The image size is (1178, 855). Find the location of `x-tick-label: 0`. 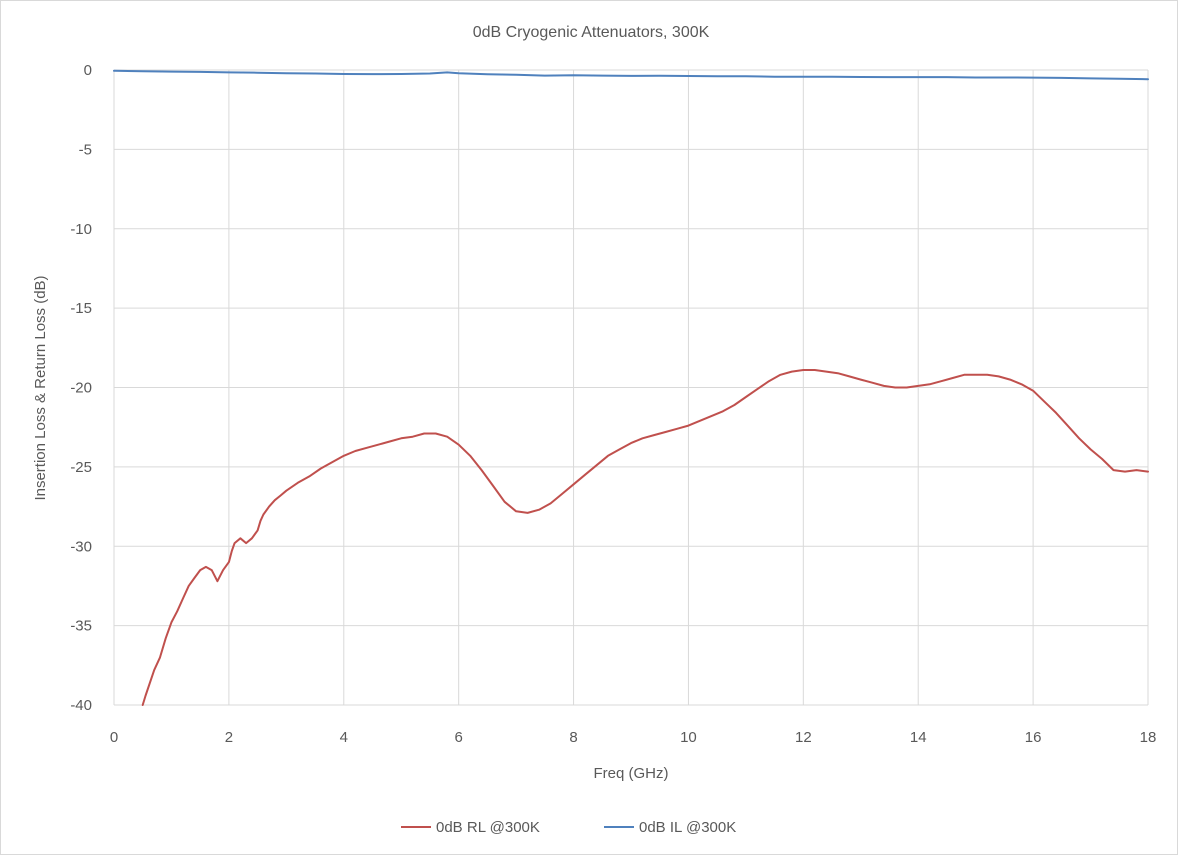

x-tick-label: 0 is located at coordinates (114, 737).